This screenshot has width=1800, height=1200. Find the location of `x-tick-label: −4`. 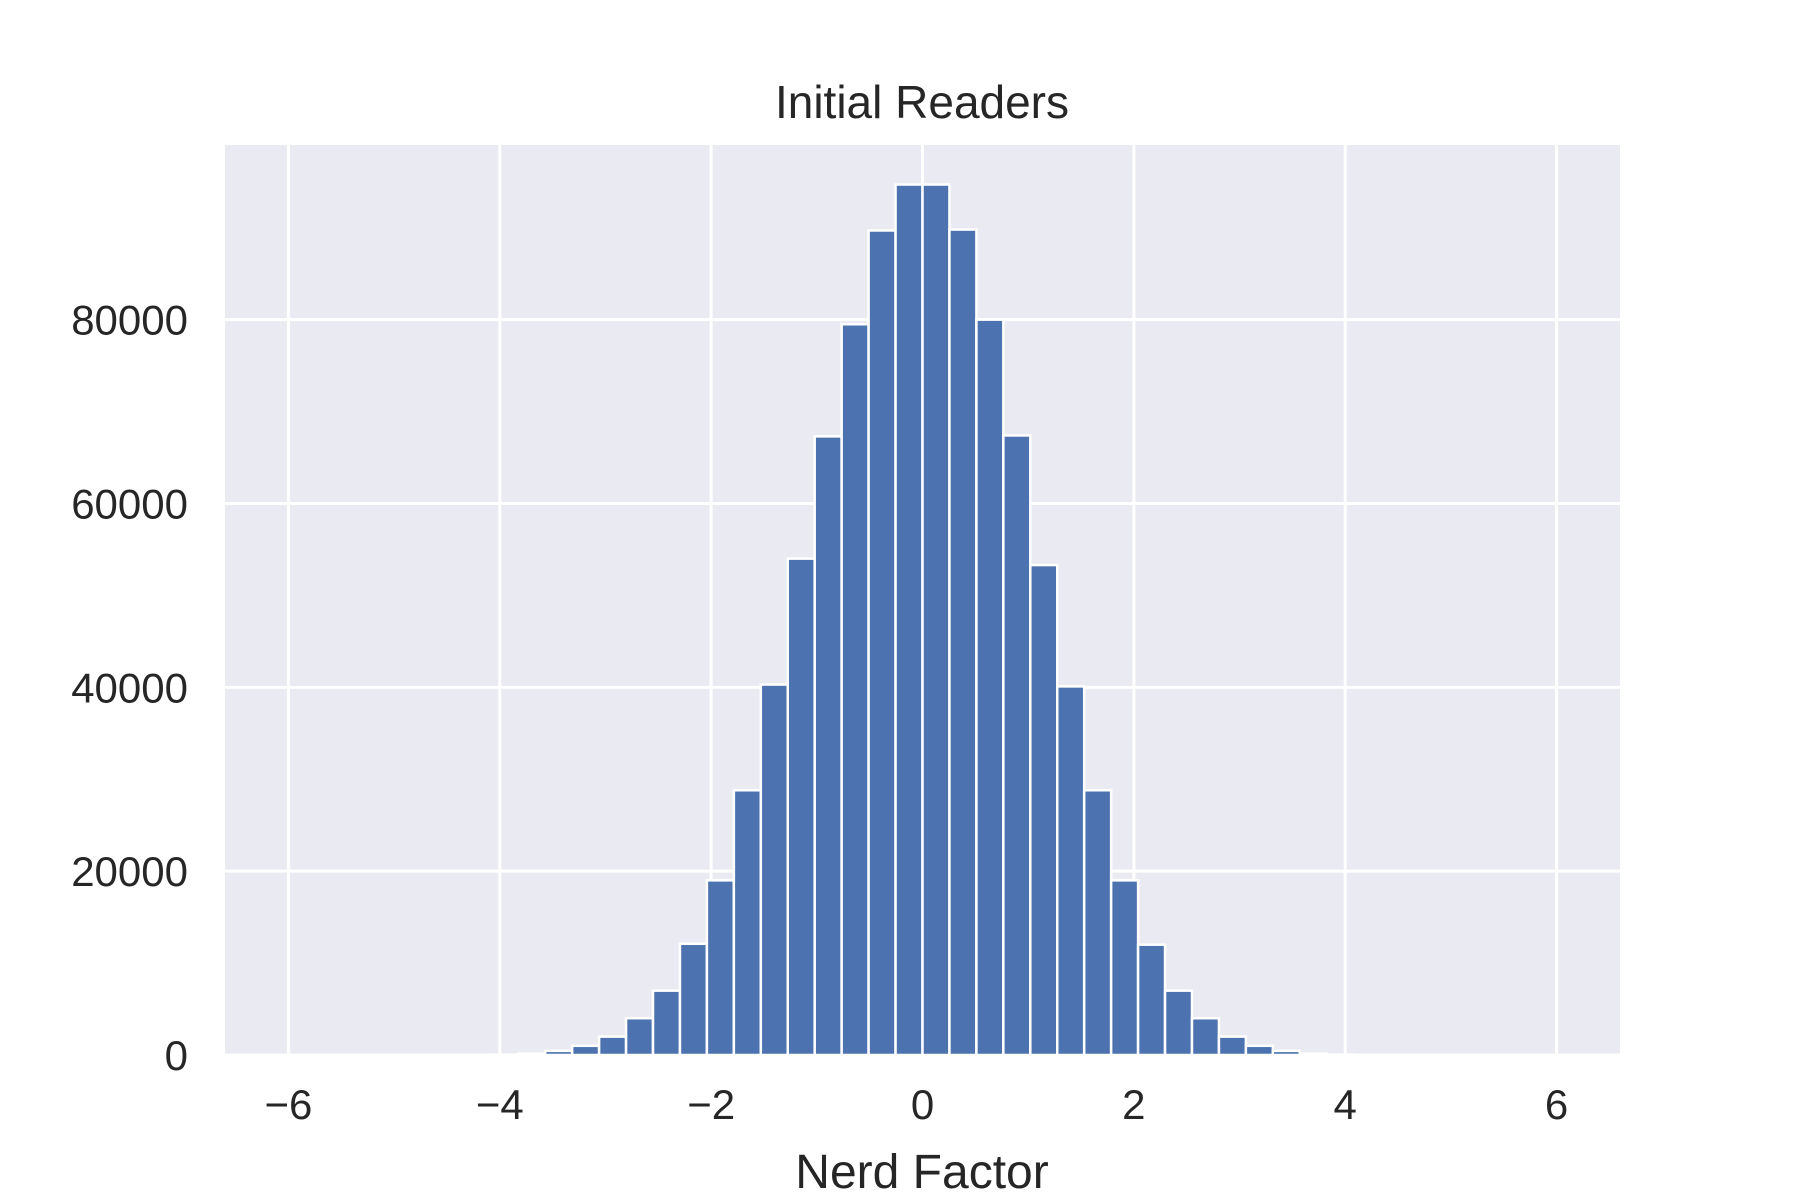

x-tick-label: −4 is located at coordinates (500, 1104).